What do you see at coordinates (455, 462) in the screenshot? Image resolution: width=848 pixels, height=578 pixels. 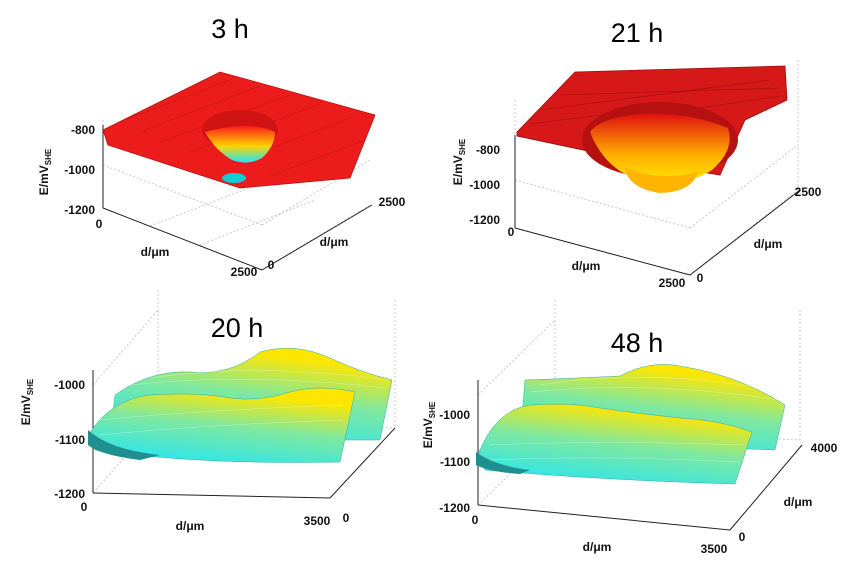 I see `ztick-48h-1: -1100` at bounding box center [455, 462].